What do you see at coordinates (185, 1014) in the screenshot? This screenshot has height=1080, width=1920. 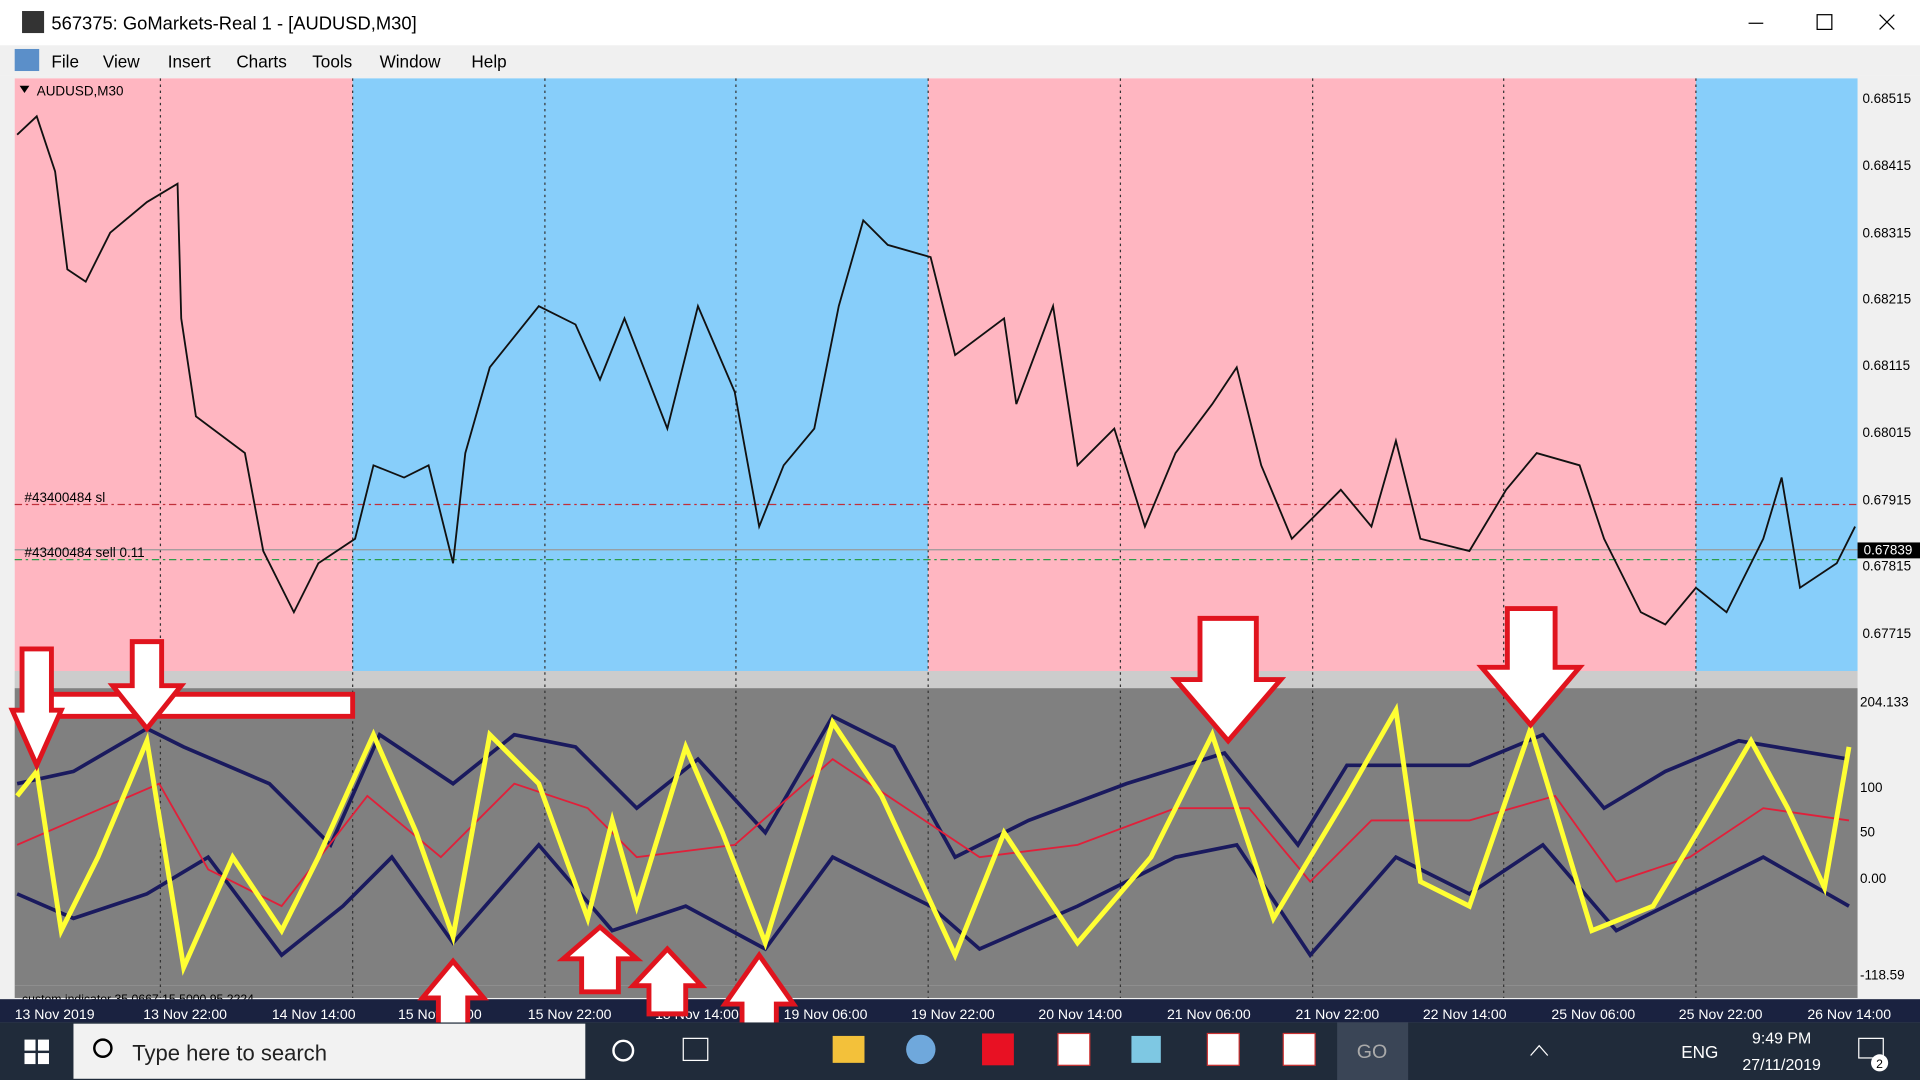 I see `time-label: 13 Nov 22:00` at bounding box center [185, 1014].